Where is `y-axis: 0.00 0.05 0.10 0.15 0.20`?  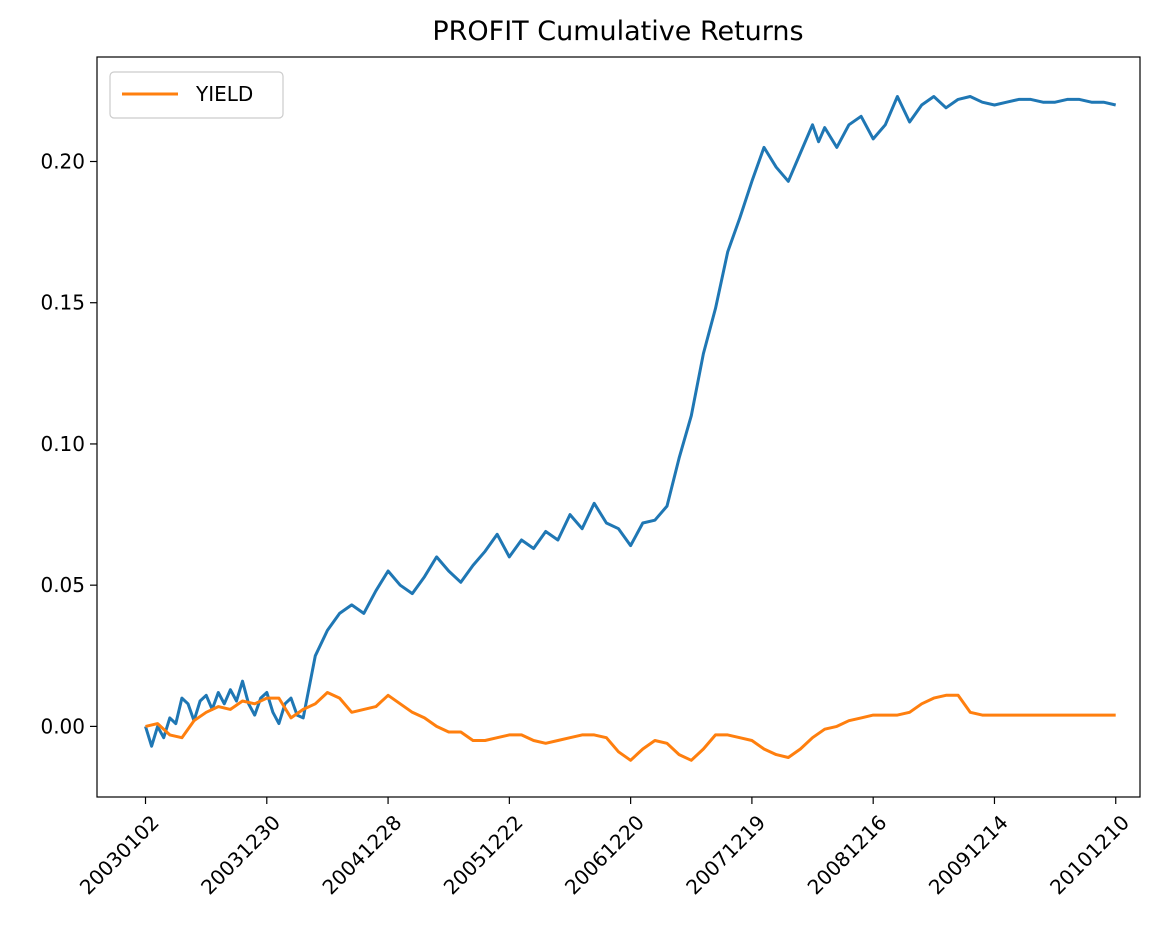
y-axis: 0.00 0.05 0.10 0.15 0.20 is located at coordinates (68, 444).